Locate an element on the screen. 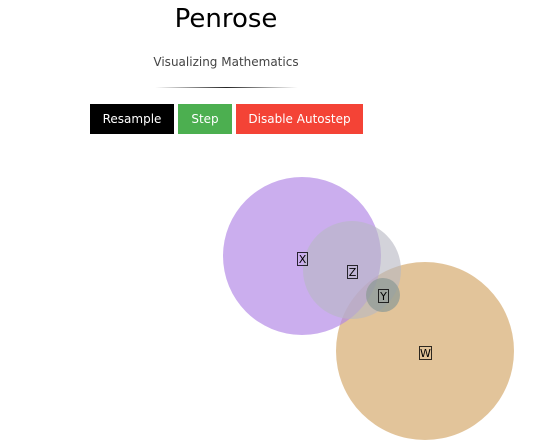 The width and height of the screenshot is (545, 447). disable-autostep-button: Disable Autostep is located at coordinates (299, 119).